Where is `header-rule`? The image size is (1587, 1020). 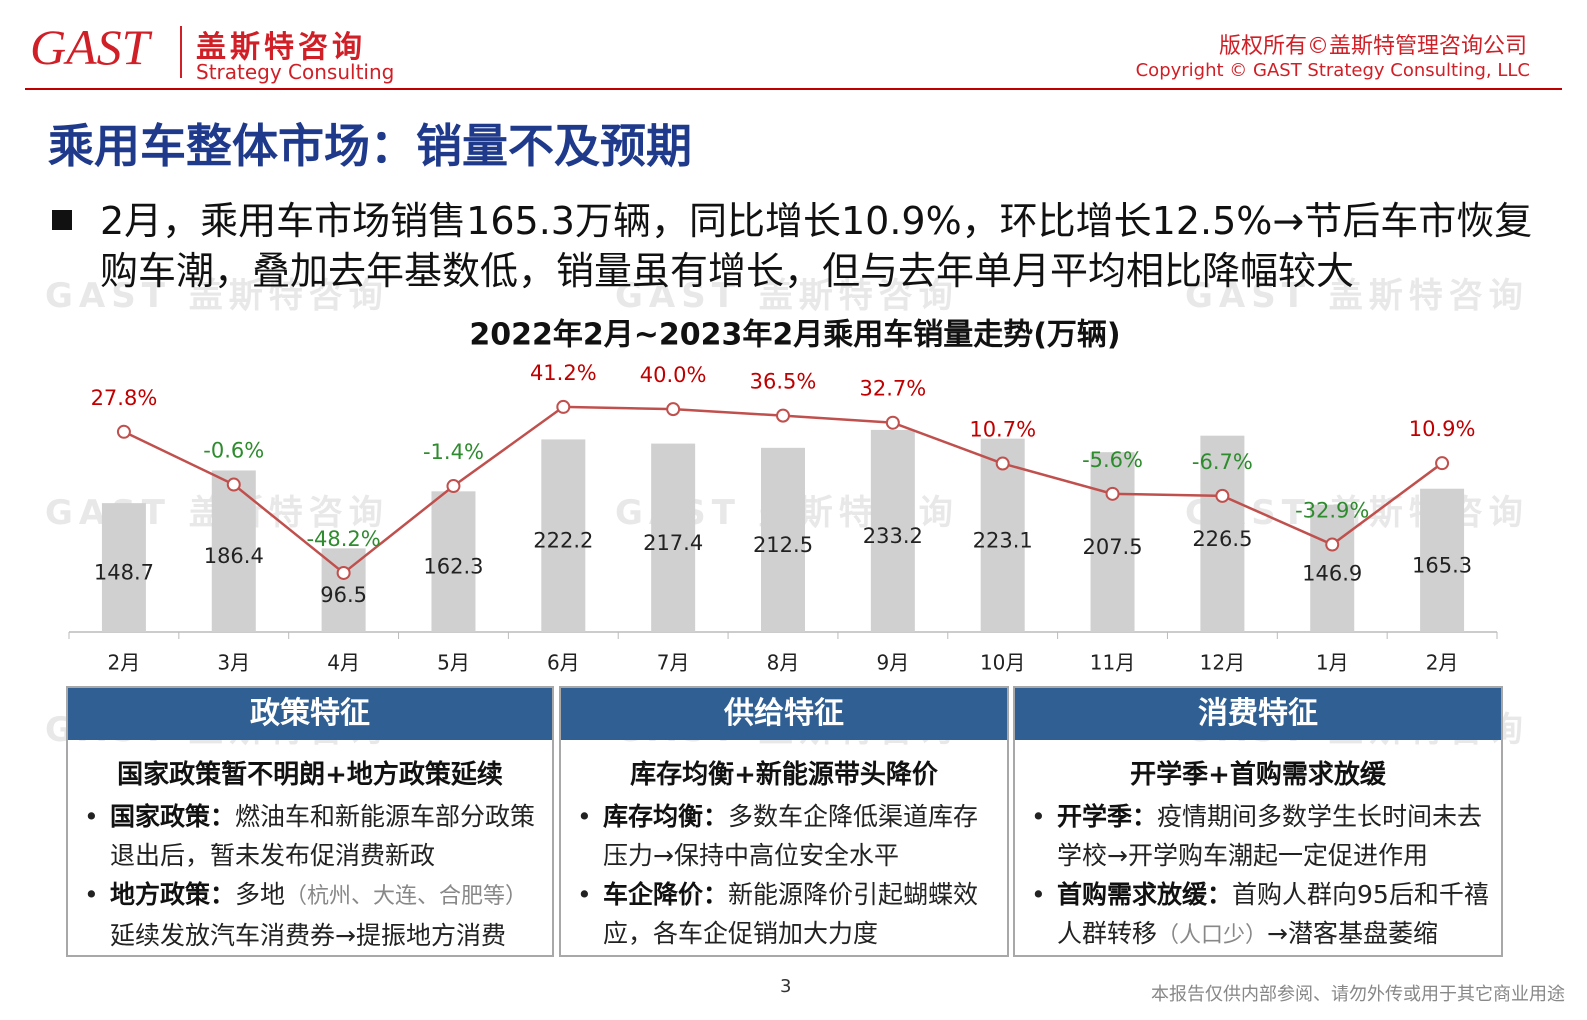
header-rule is located at coordinates (793, 89).